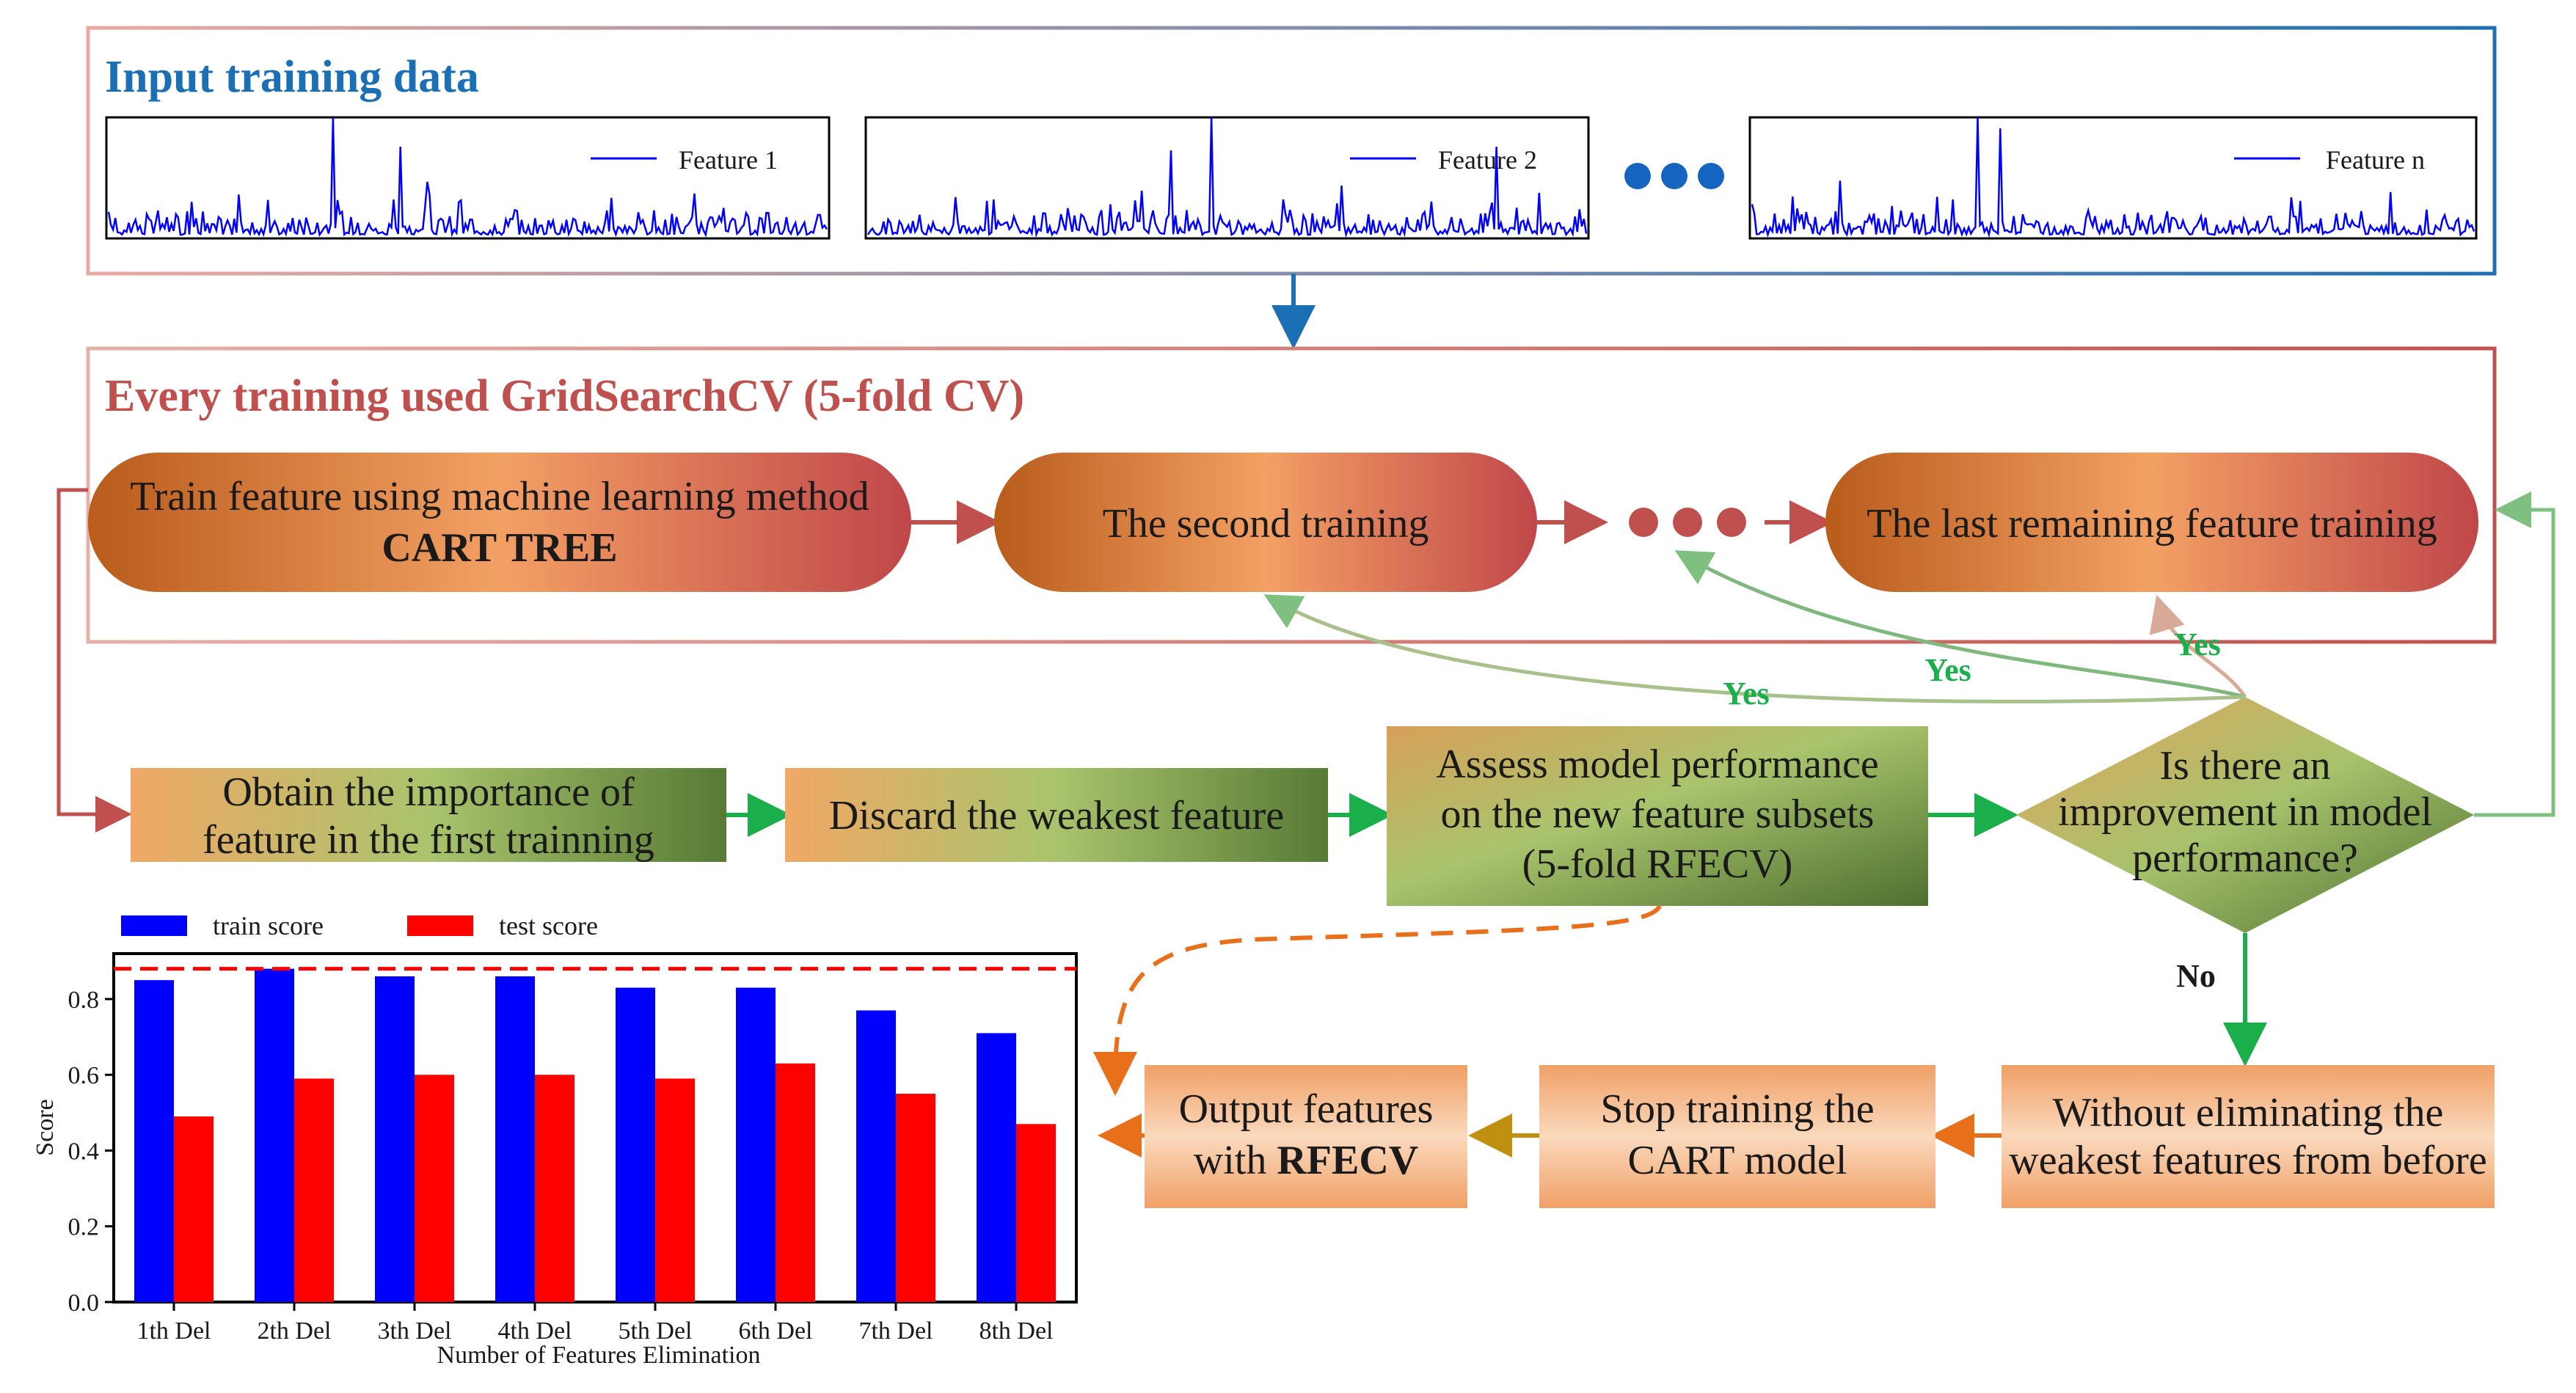  I want to click on feature-2-plot: Feature 2, so click(1227, 178).